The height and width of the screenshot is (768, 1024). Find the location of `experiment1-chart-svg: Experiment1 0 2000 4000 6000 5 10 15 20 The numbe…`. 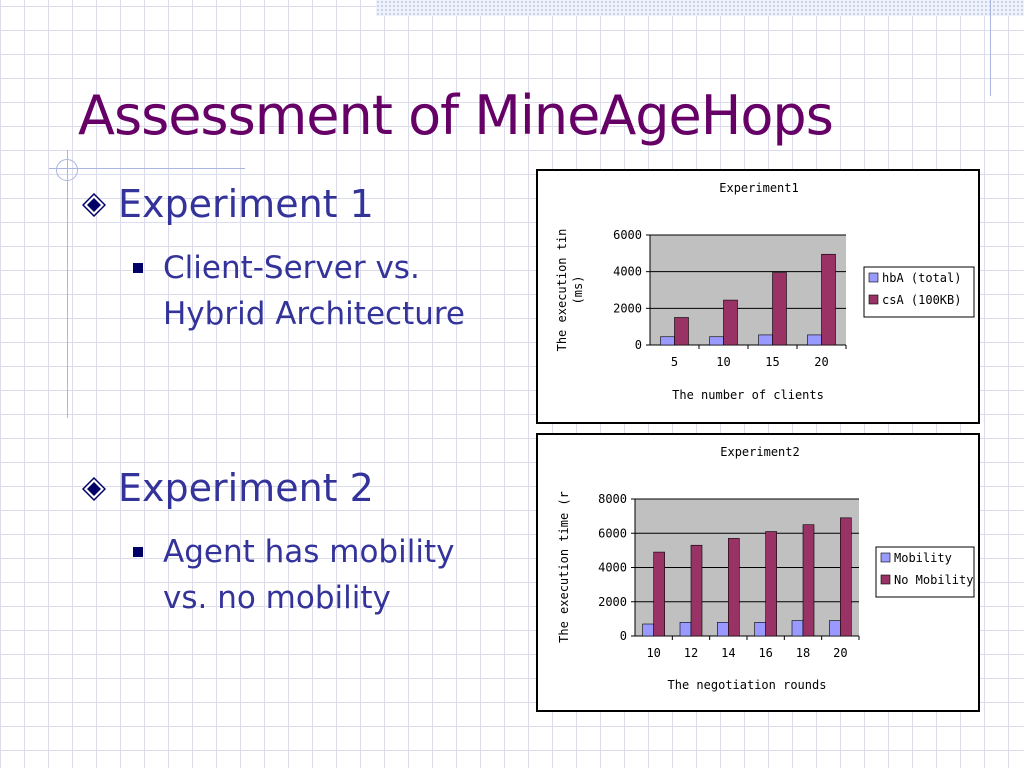

experiment1-chart-svg: Experiment1 0 2000 4000 6000 5 10 15 20 The numbe… is located at coordinates (765, 291).